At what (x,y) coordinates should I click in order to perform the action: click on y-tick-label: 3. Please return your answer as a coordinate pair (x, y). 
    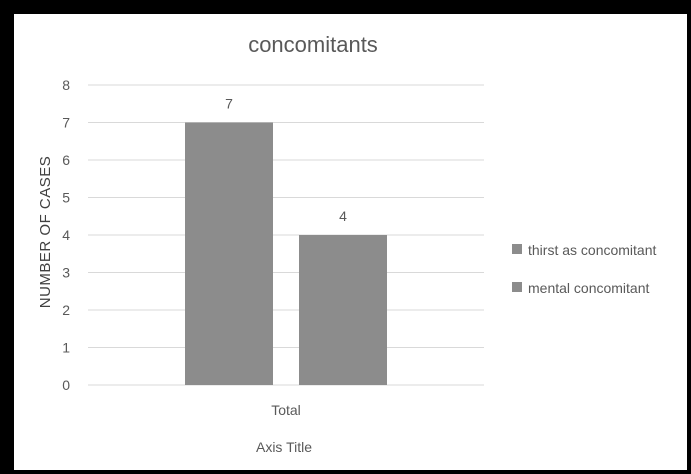
    Looking at the image, I should click on (66, 273).